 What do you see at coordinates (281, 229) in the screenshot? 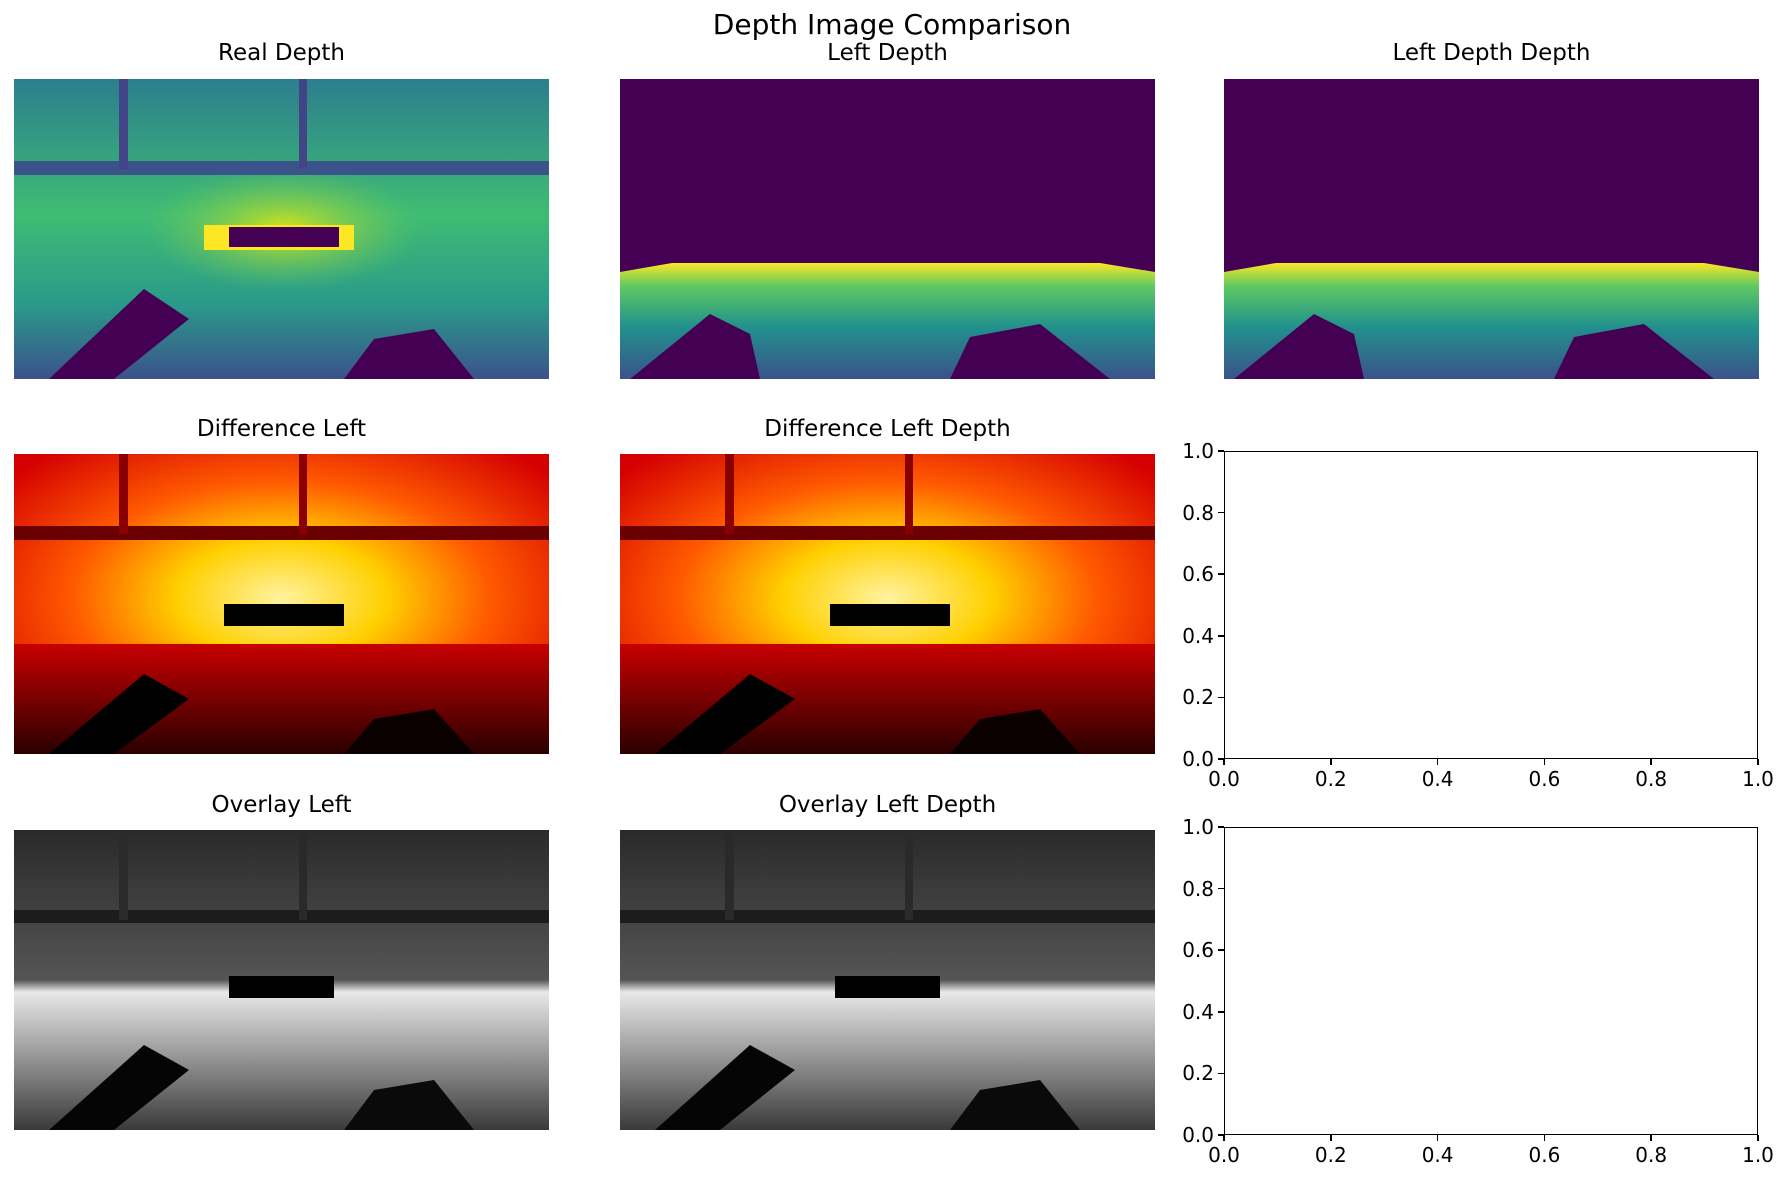
I see `real-depth-image` at bounding box center [281, 229].